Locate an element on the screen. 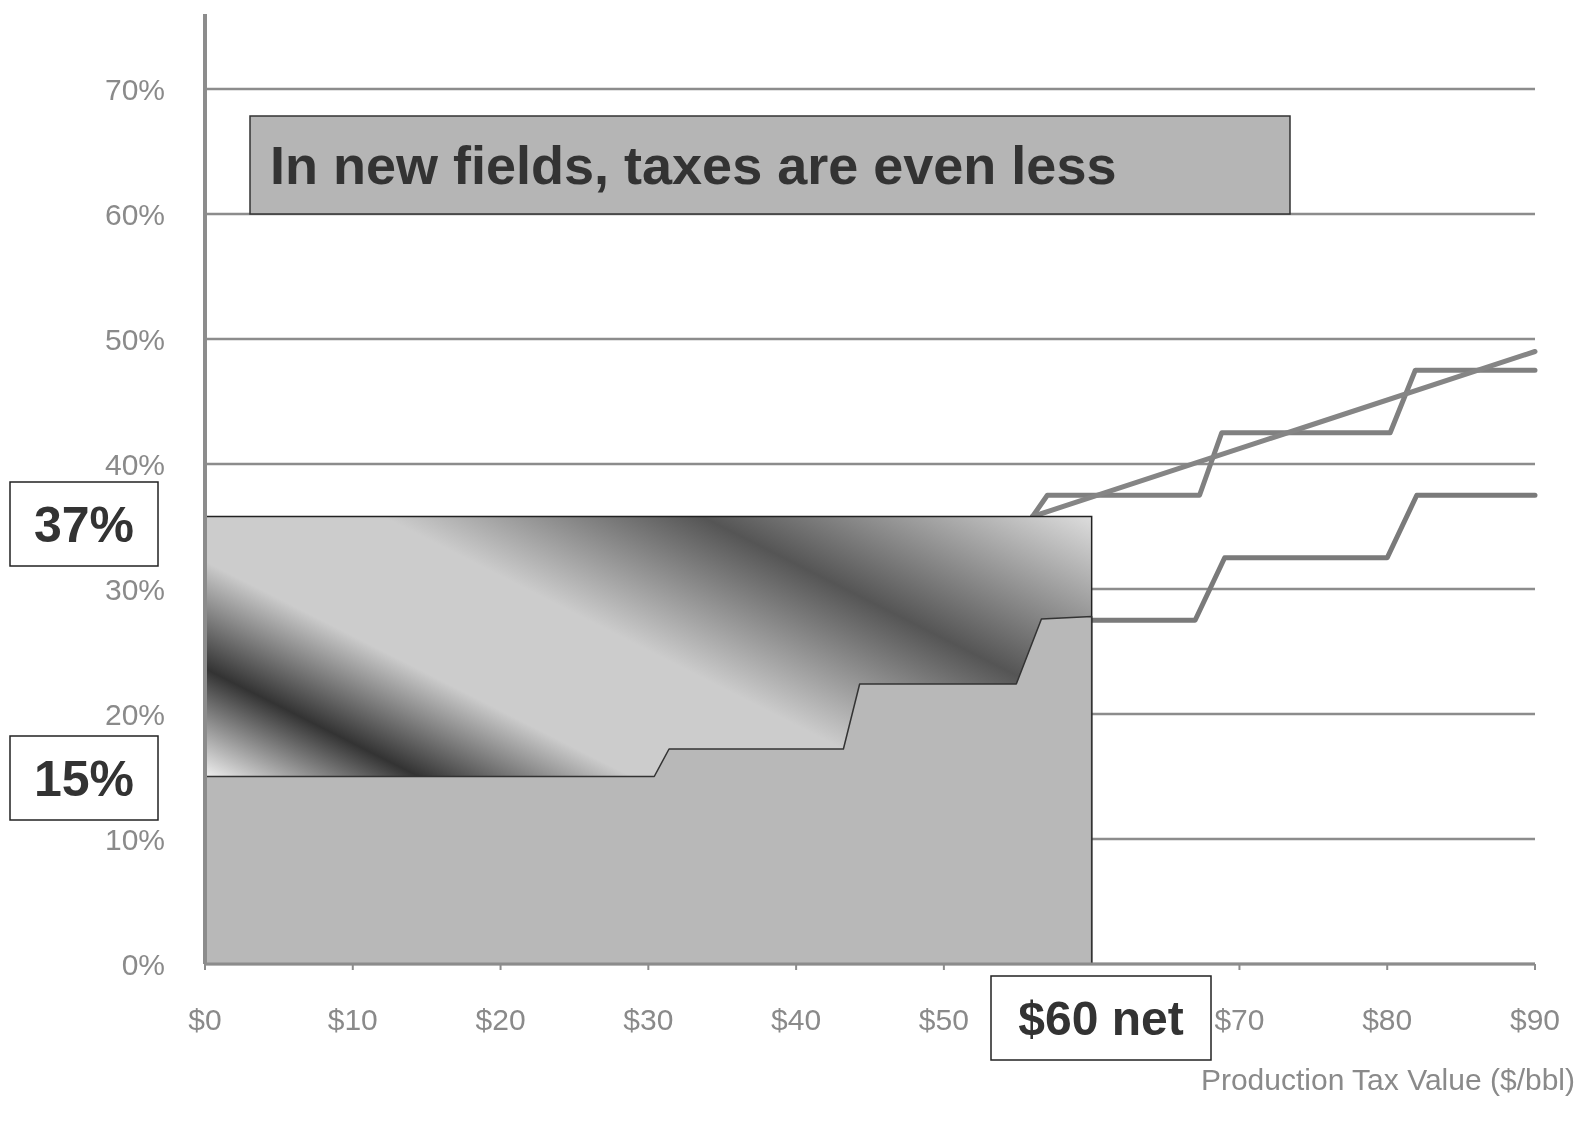 The height and width of the screenshot is (1134, 1583). text: 15% is located at coordinates (84, 778).